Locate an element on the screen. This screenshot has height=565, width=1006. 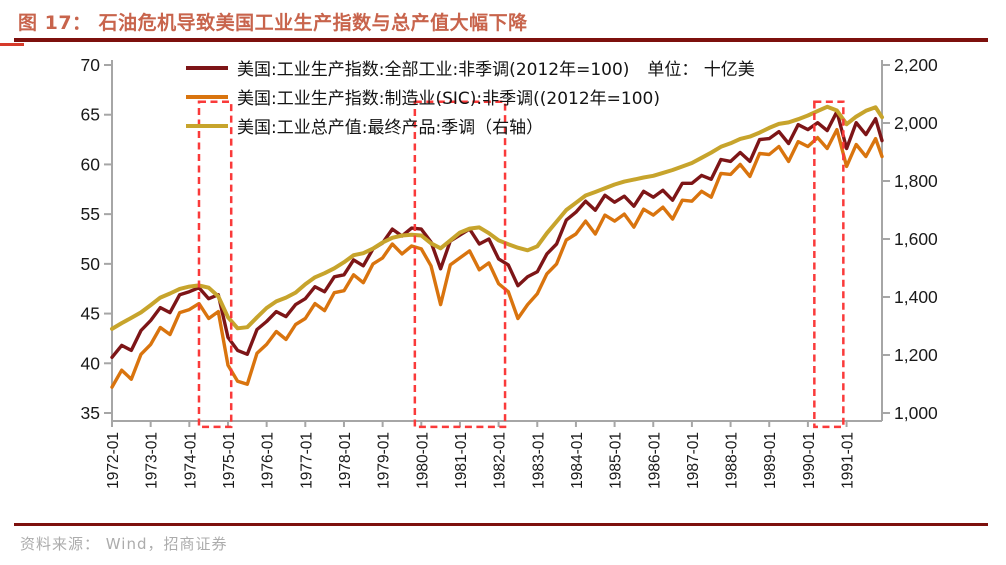
legend-item-ip-total: 美国:工业生产指数:全部工业:非季调(2012年=100) 单位： 十亿美 is located at coordinates (470, 68).